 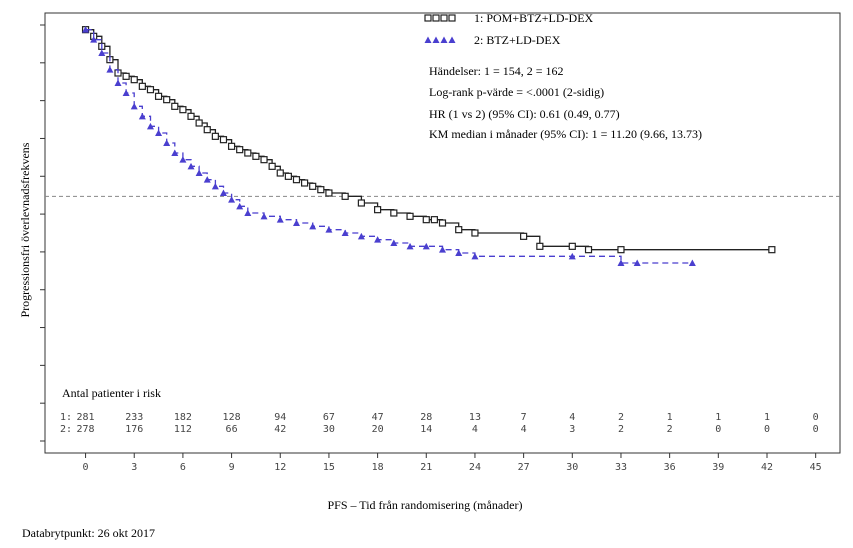 What do you see at coordinates (524, 417) in the screenshot?
I see `risk-count: 7` at bounding box center [524, 417].